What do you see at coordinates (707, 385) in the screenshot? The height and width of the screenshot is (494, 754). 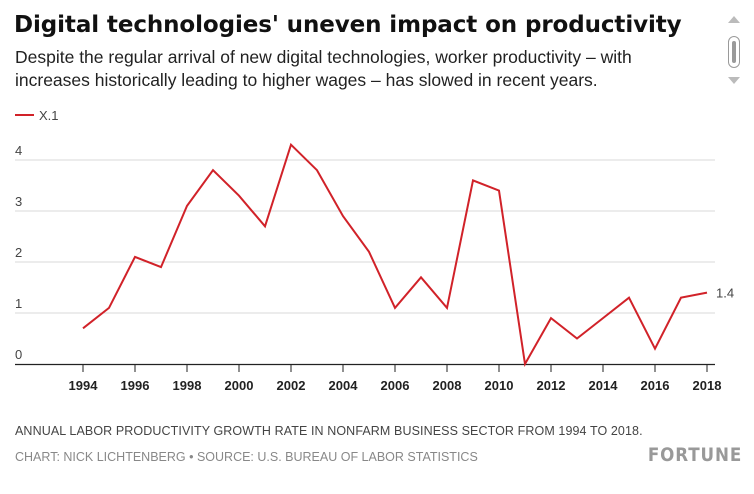 I see `x-tick-label: 2018` at bounding box center [707, 385].